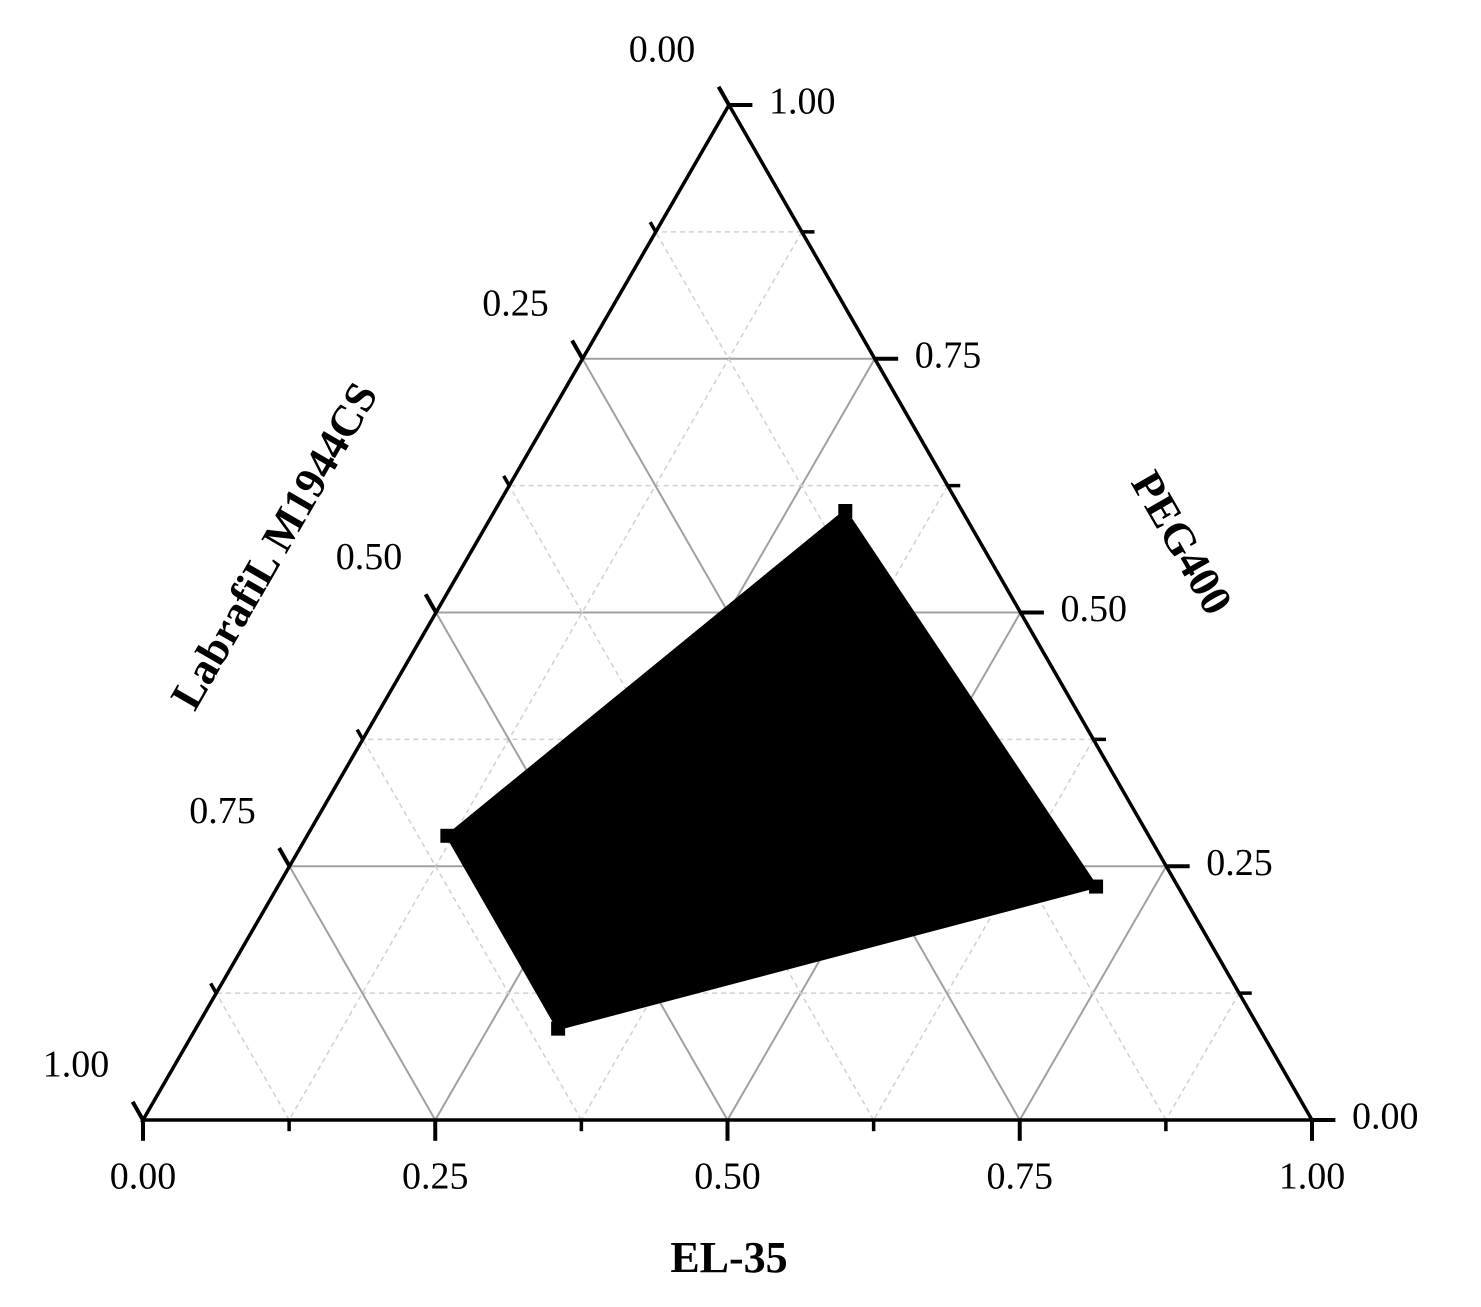 Image resolution: width=1481 pixels, height=1307 pixels. What do you see at coordinates (362, 993) in the screenshot?
I see `major-grid-line` at bounding box center [362, 993].